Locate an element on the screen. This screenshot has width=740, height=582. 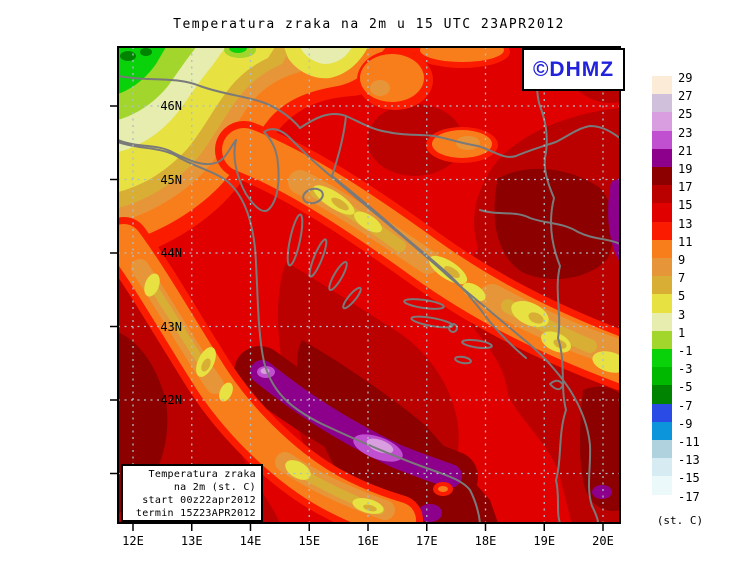
colorbar-unit-label: (st. C) is located at coordinates (680, 520).